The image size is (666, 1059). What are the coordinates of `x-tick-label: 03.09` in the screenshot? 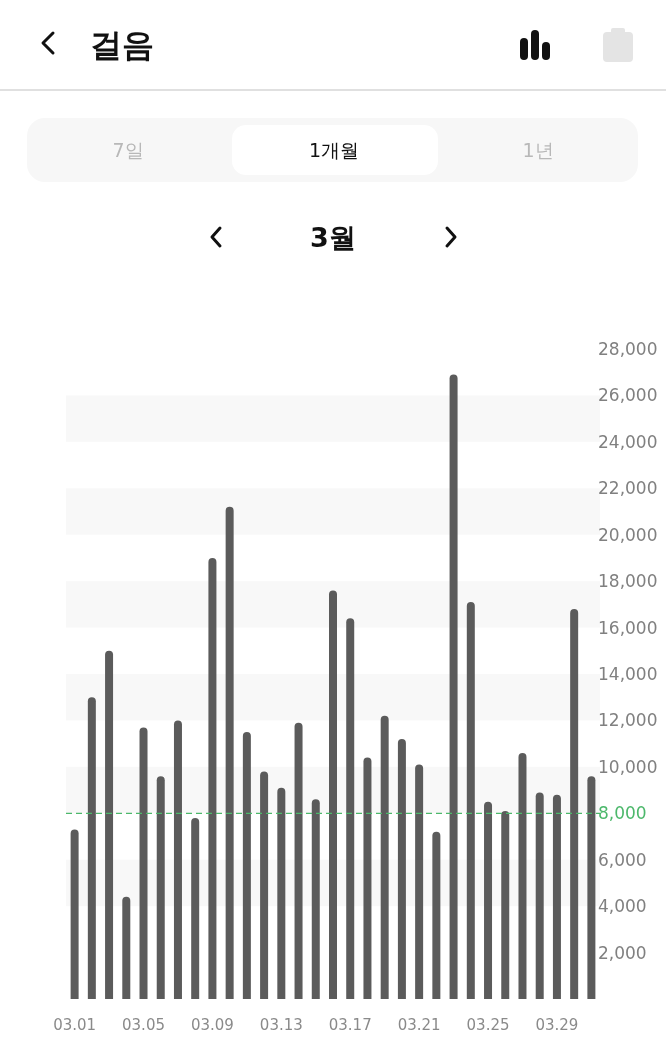 It's located at (212, 1025).